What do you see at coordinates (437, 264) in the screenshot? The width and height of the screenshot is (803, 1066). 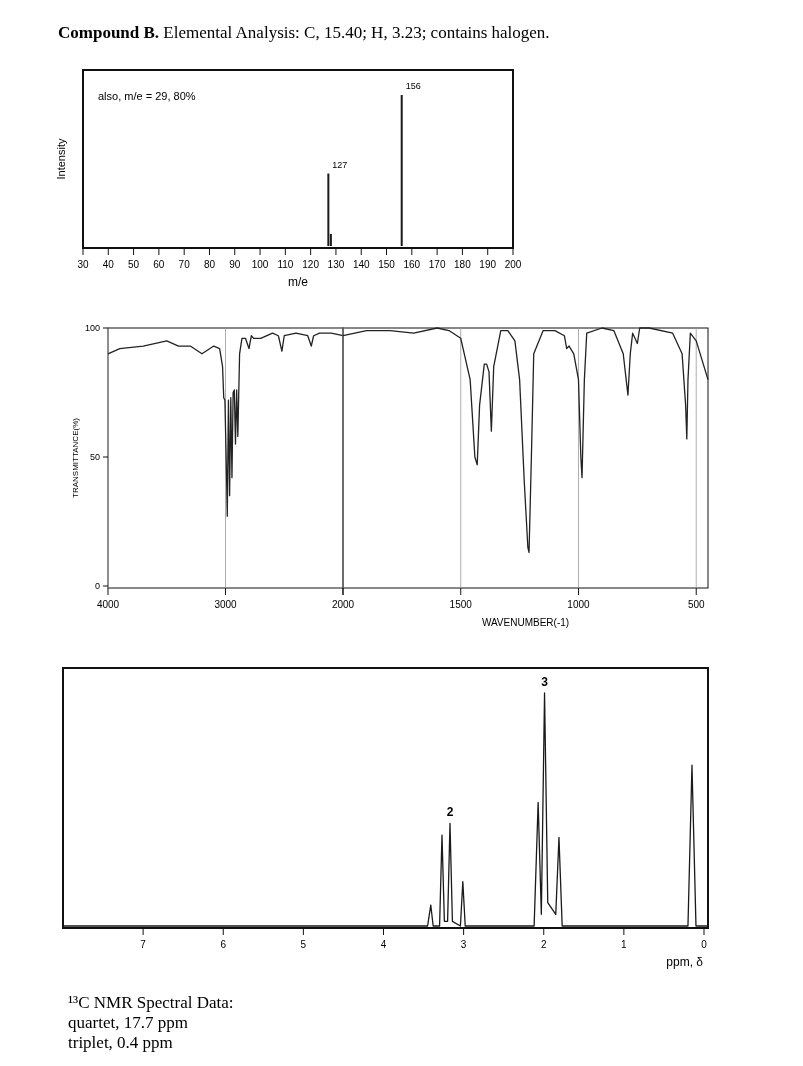 I see `x-tick-label: 170` at bounding box center [437, 264].